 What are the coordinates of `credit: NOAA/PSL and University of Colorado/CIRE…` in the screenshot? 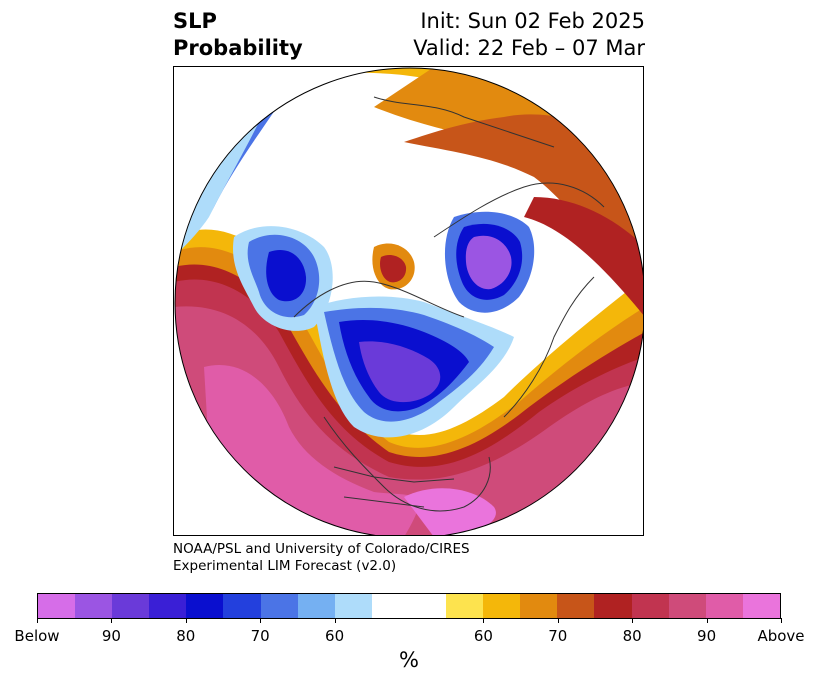 It's located at (321, 558).